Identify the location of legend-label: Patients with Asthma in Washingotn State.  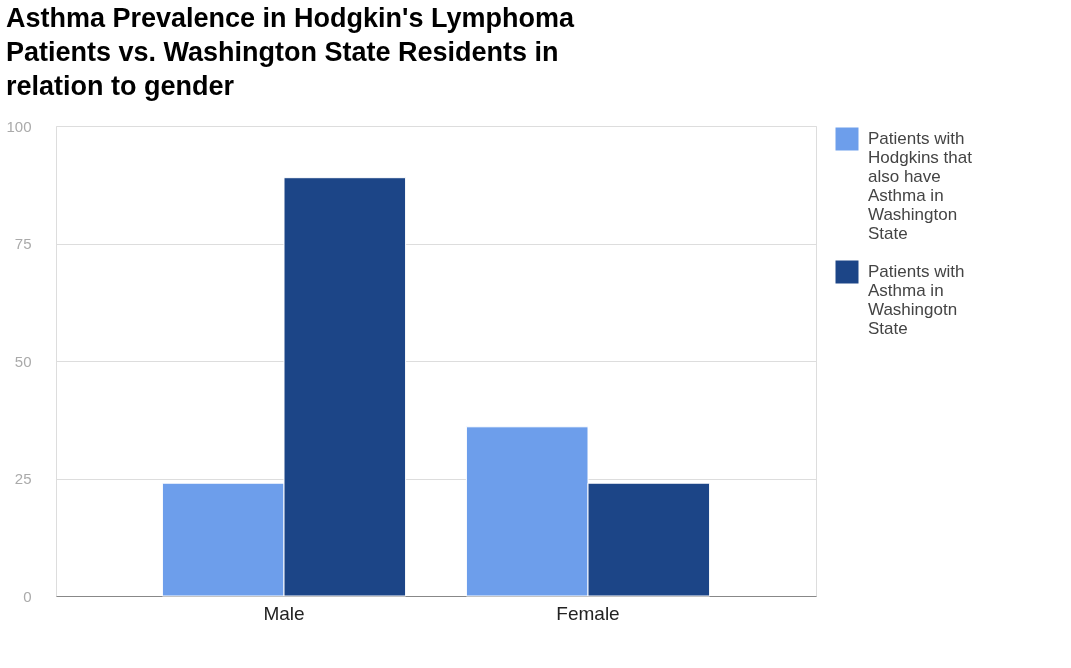
(916, 300).